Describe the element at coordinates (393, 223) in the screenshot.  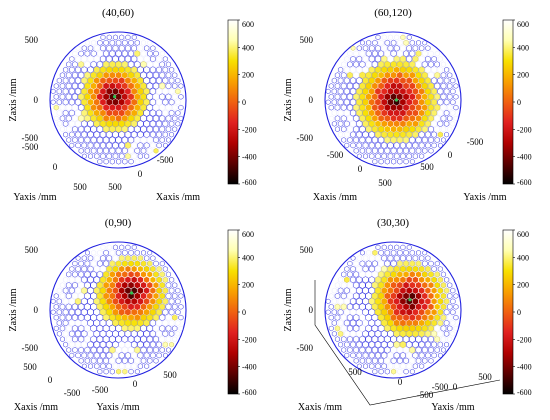
I see `subplot-title: (30,30)` at that location.